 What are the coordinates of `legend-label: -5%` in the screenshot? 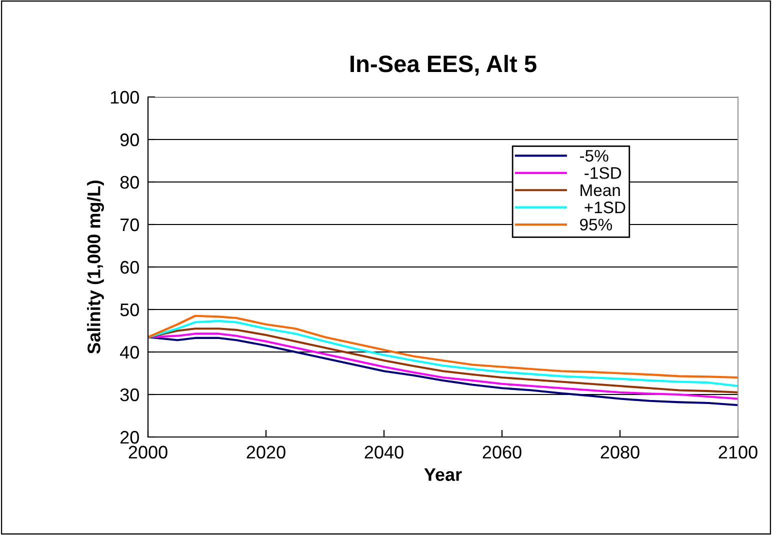 It's located at (594, 156).